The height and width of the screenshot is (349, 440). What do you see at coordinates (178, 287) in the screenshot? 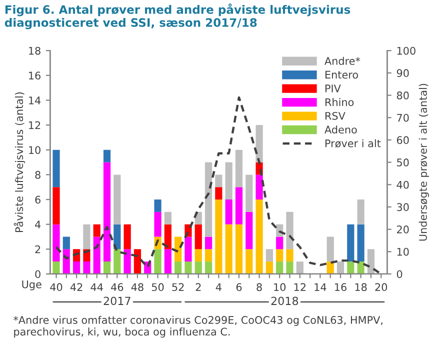
I see `x-tick-label: 52` at bounding box center [178, 287].